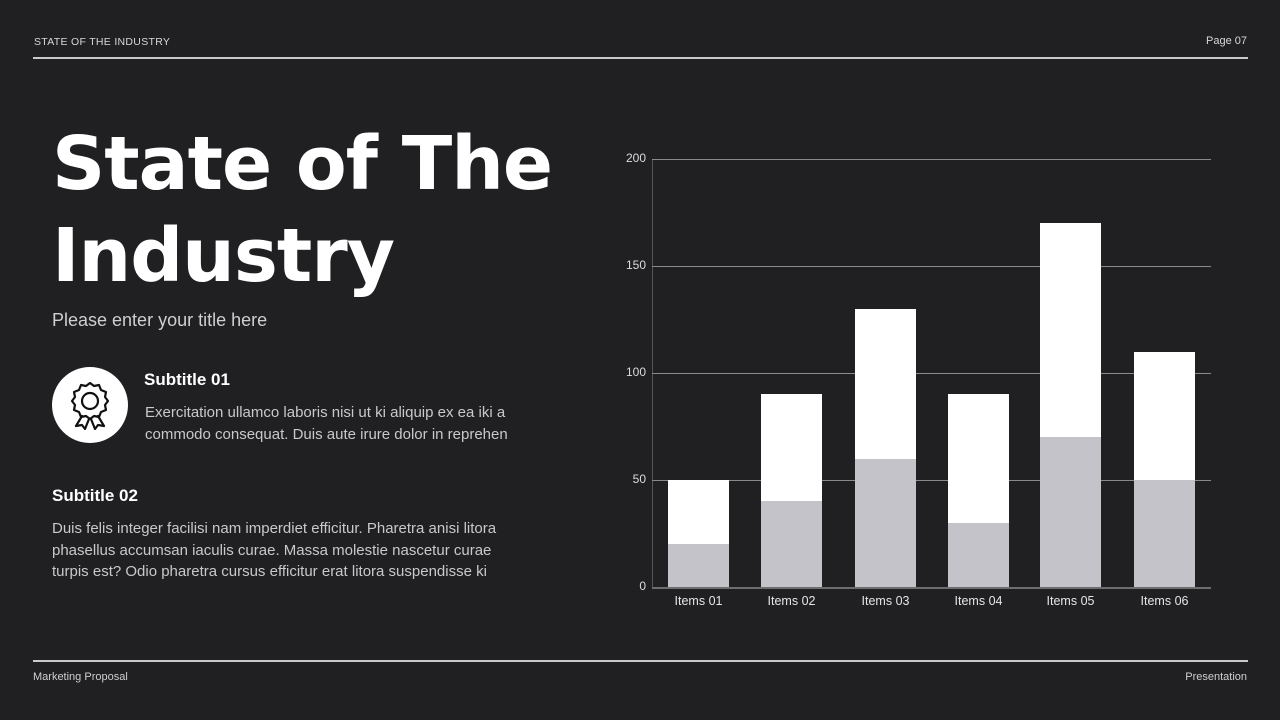 The width and height of the screenshot is (1280, 720). What do you see at coordinates (1164, 601) in the screenshot?
I see `x-tick-label: Items 06` at bounding box center [1164, 601].